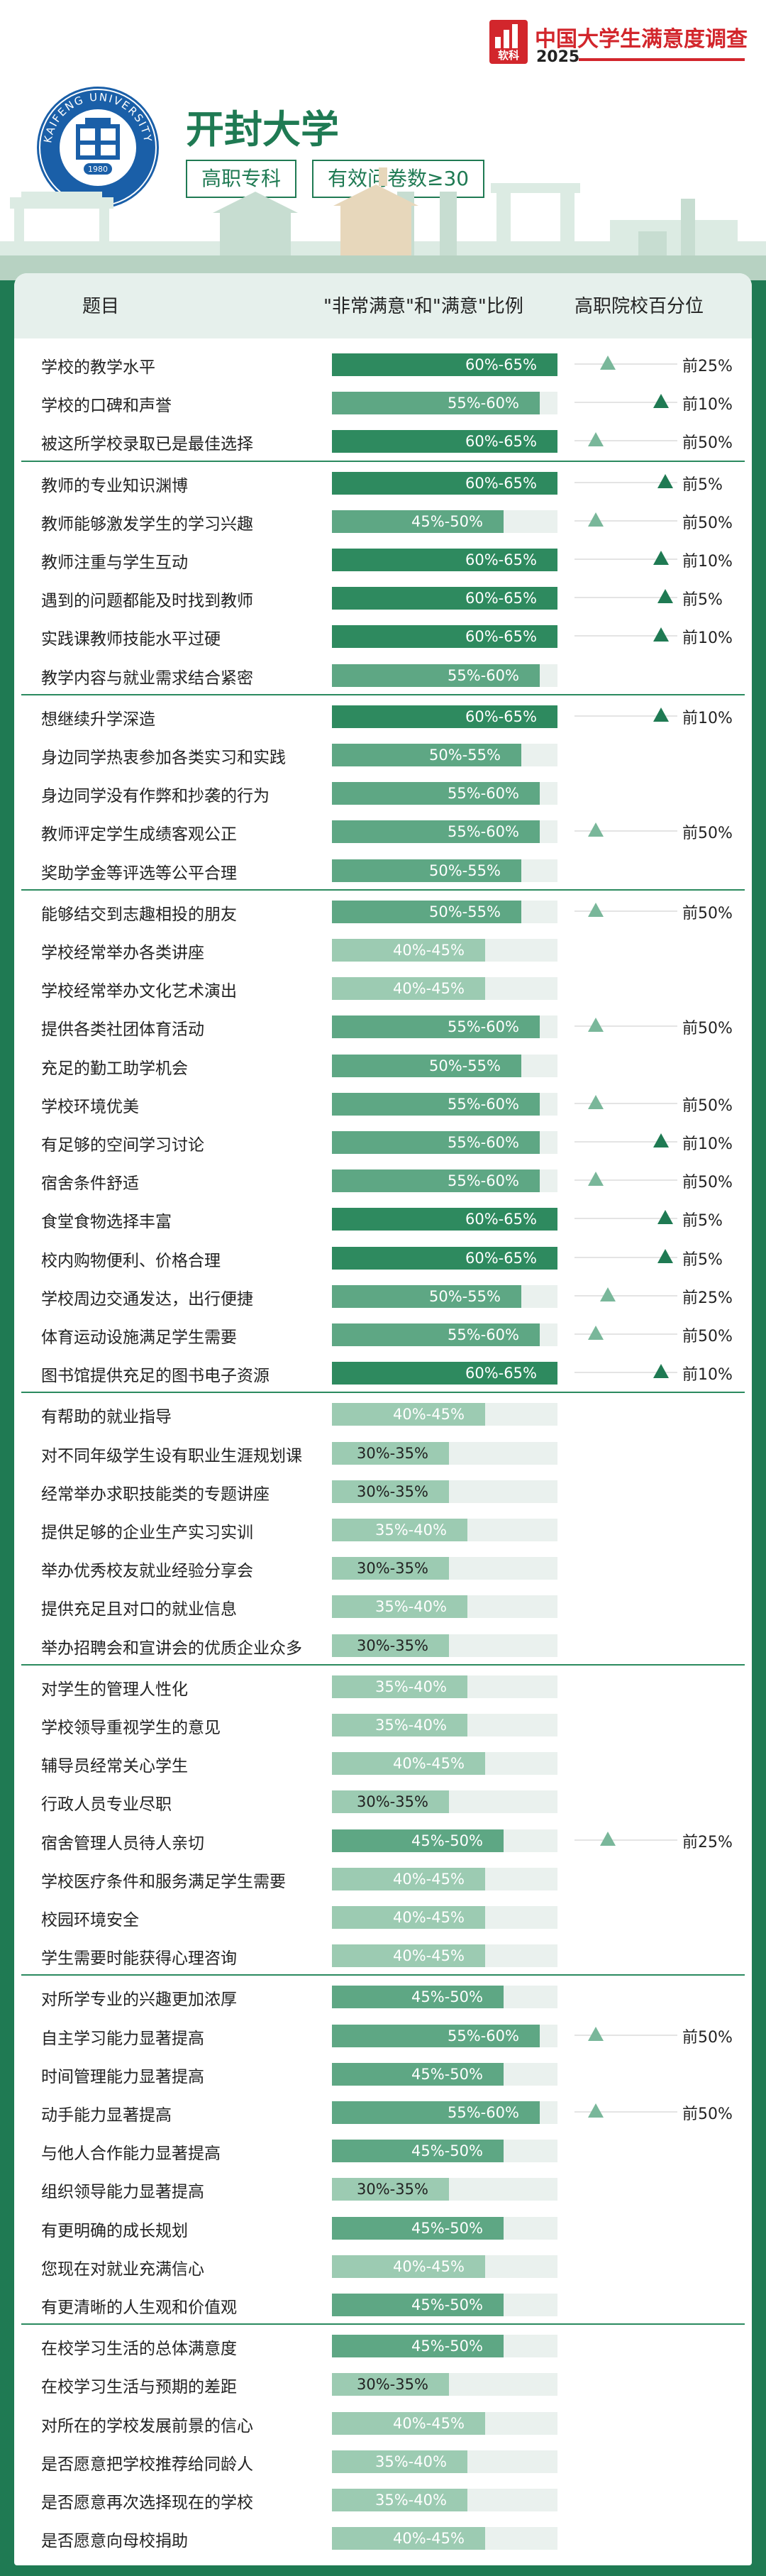  Describe the element at coordinates (114, 485) in the screenshot. I see `row-label: 教师的专业知识渊博` at that location.